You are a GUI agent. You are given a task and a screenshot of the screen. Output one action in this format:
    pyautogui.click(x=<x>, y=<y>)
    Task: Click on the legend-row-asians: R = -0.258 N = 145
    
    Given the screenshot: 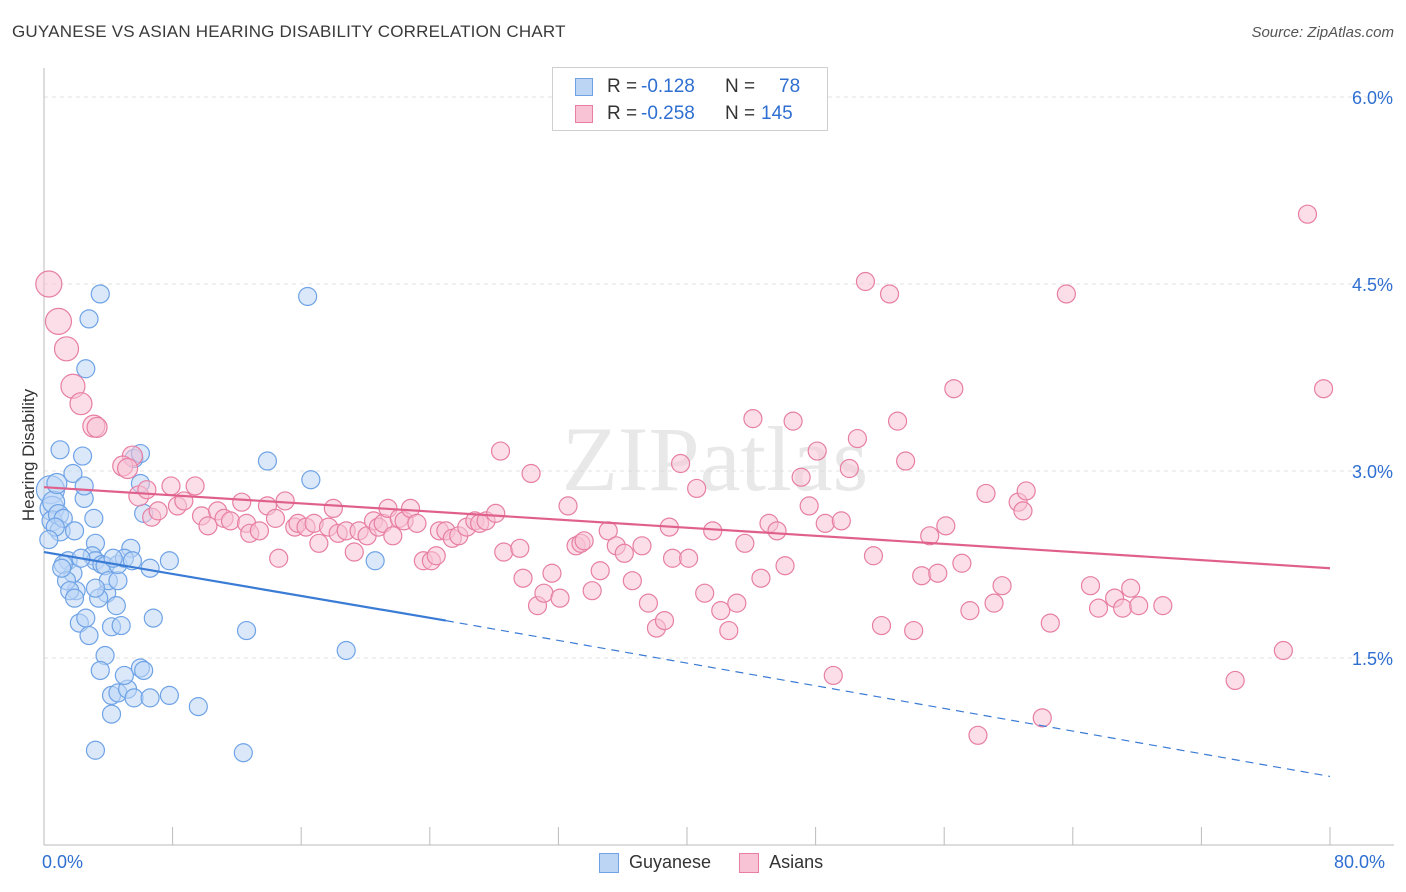 What is the action you would take?
    pyautogui.click(x=684, y=114)
    